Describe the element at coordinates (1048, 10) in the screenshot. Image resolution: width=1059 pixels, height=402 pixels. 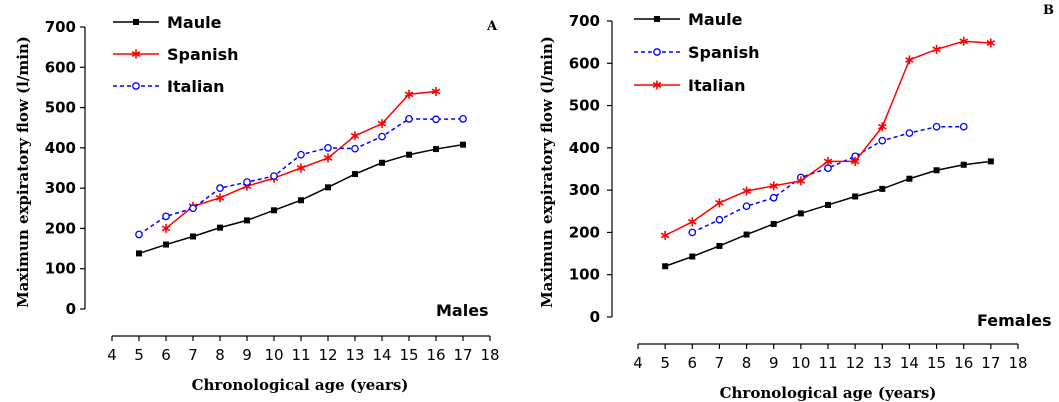
I see `panel-letter: B` at that location.